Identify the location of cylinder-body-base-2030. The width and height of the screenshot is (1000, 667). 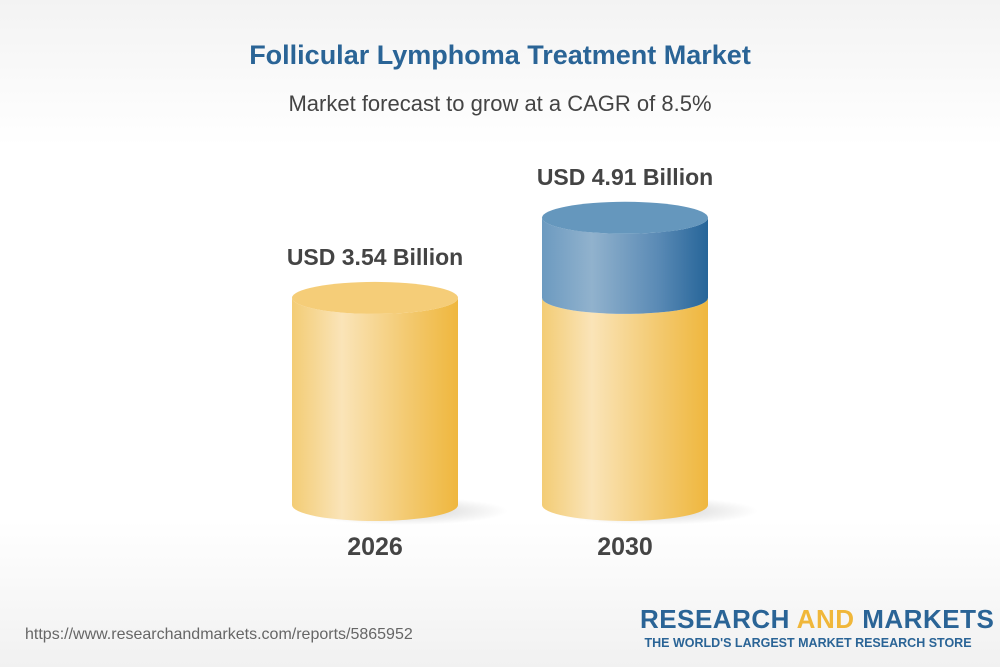
(625, 409).